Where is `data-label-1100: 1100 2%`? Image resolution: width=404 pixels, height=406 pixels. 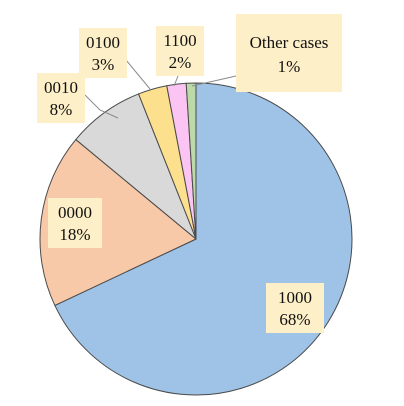
data-label-1100: 1100 2% is located at coordinates (180, 51).